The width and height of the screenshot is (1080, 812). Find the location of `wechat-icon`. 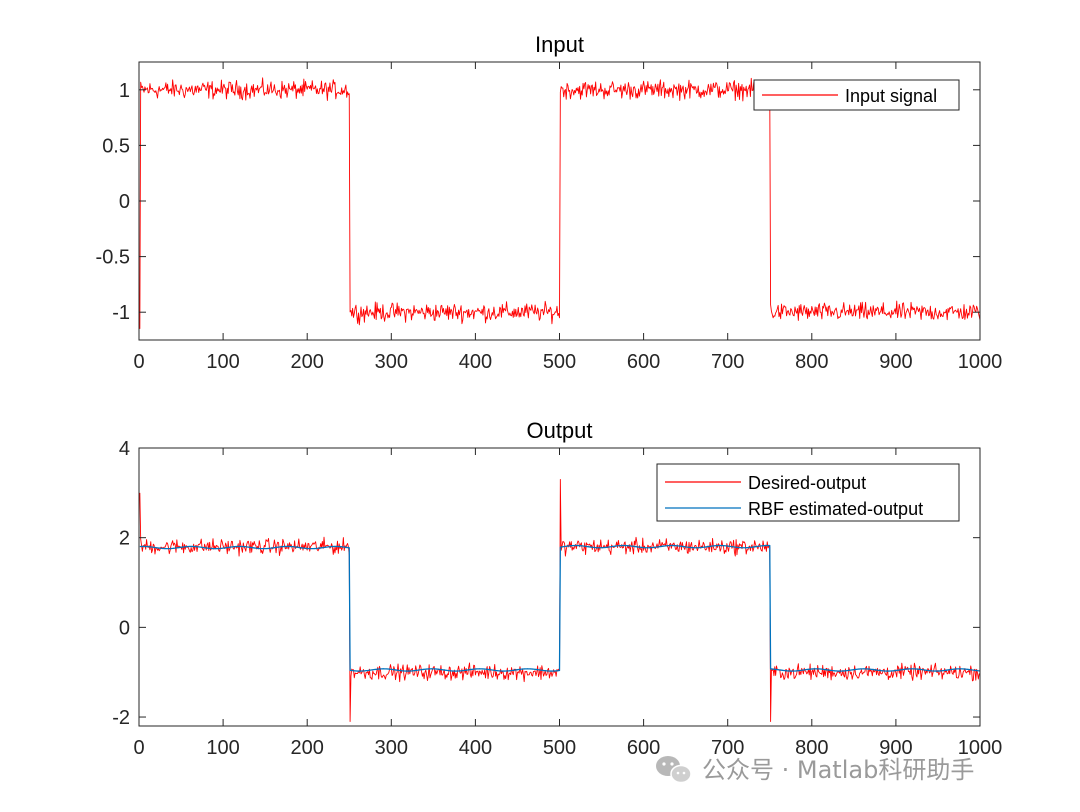

wechat-icon is located at coordinates (674, 770).